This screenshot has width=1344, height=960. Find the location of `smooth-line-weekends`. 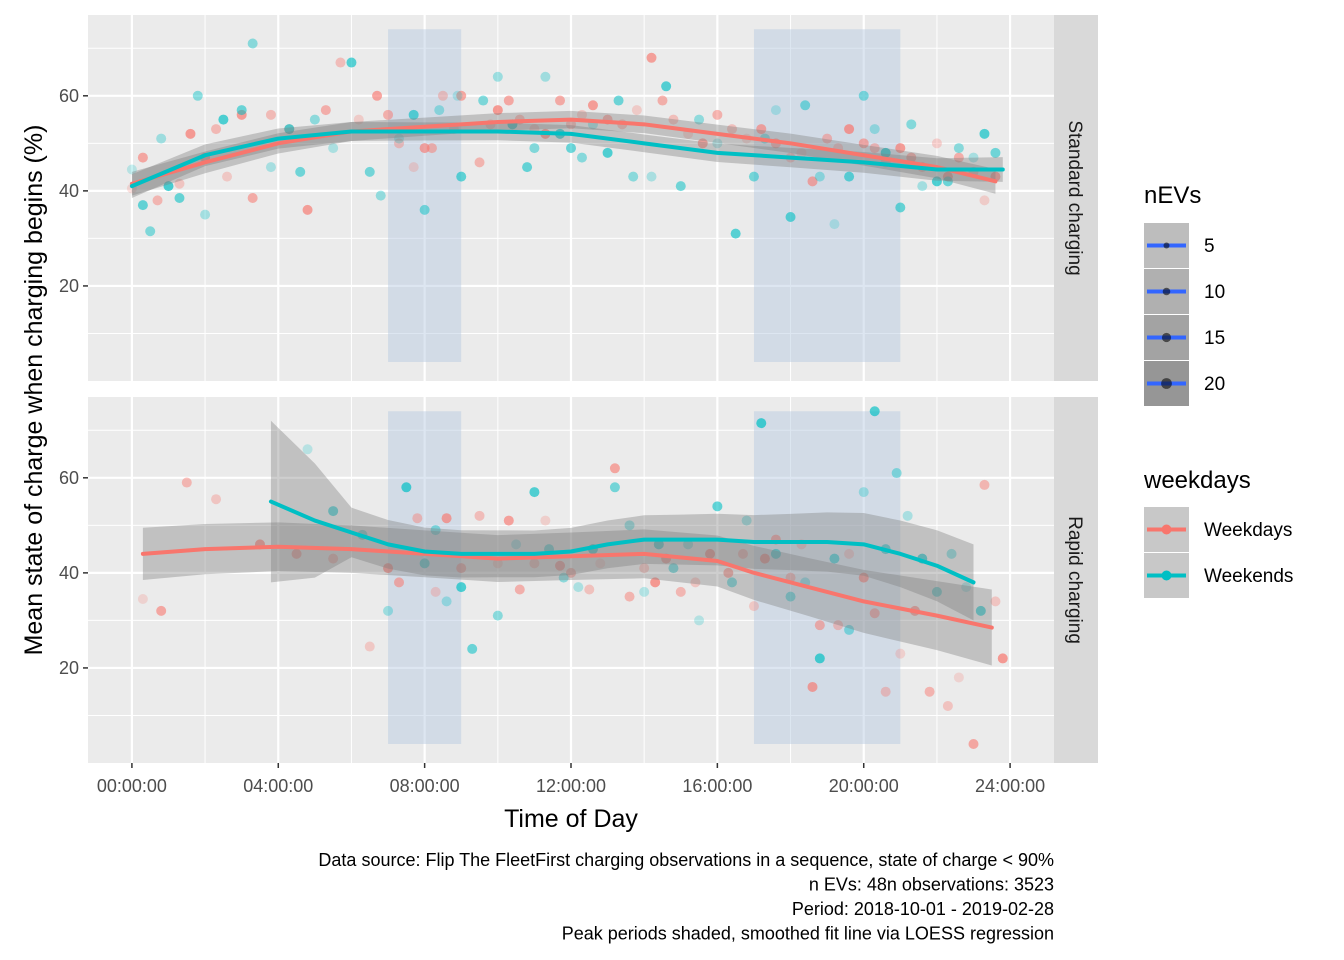

smooth-line-weekends is located at coordinates (567, 159).